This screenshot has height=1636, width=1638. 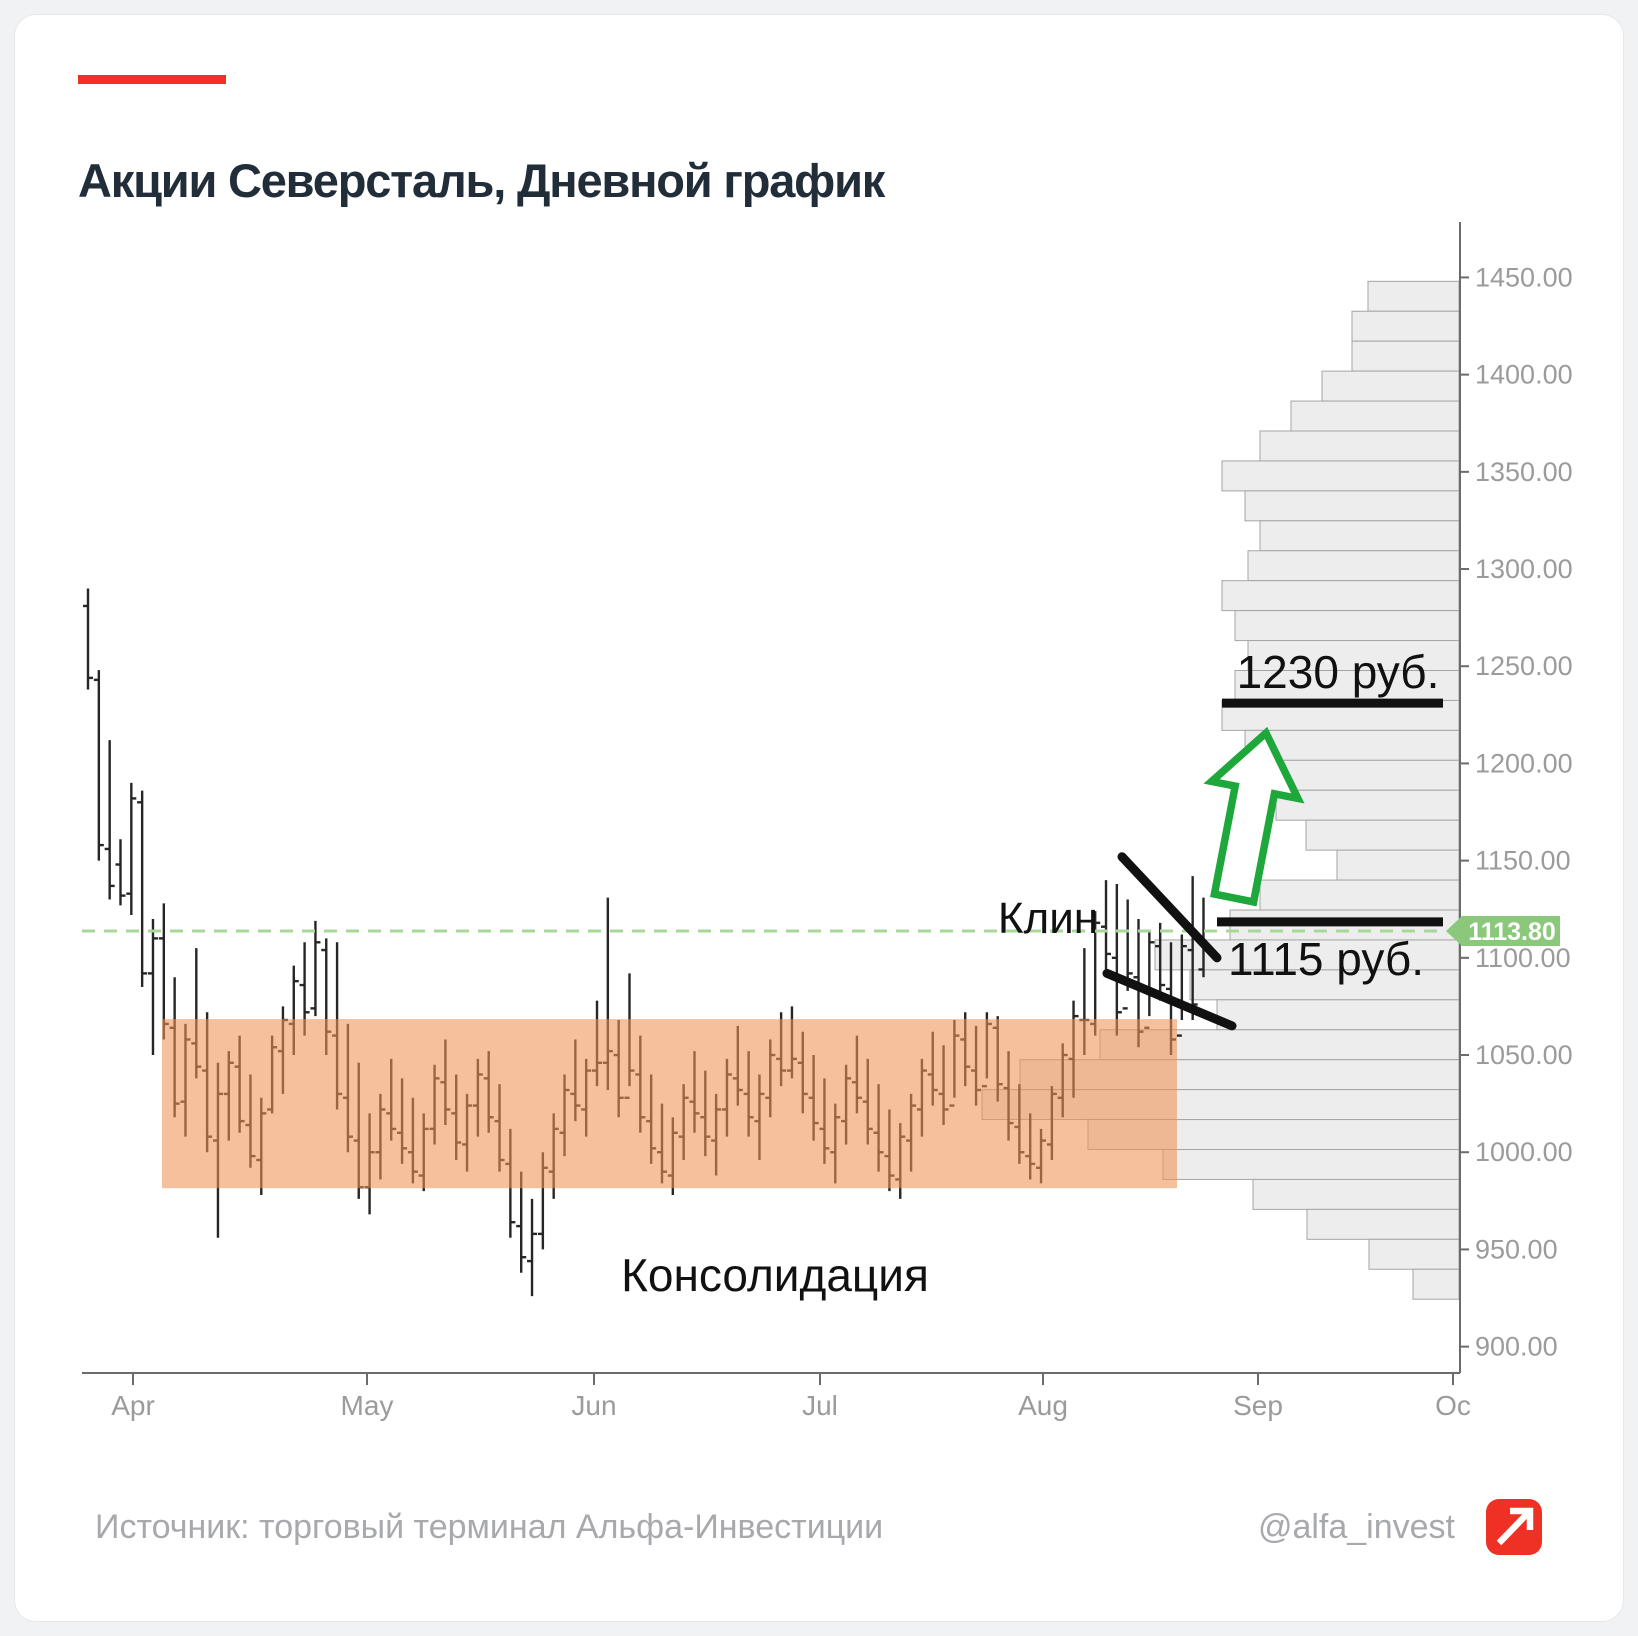 What do you see at coordinates (1516, 1347) in the screenshot?
I see `svg-text: 900.00` at bounding box center [1516, 1347].